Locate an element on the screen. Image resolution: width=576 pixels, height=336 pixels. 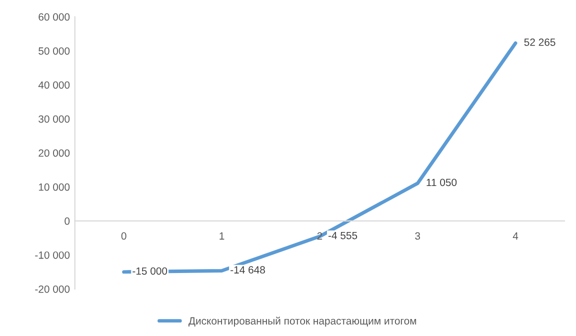
data-label: -15 000 is located at coordinates (150, 271).